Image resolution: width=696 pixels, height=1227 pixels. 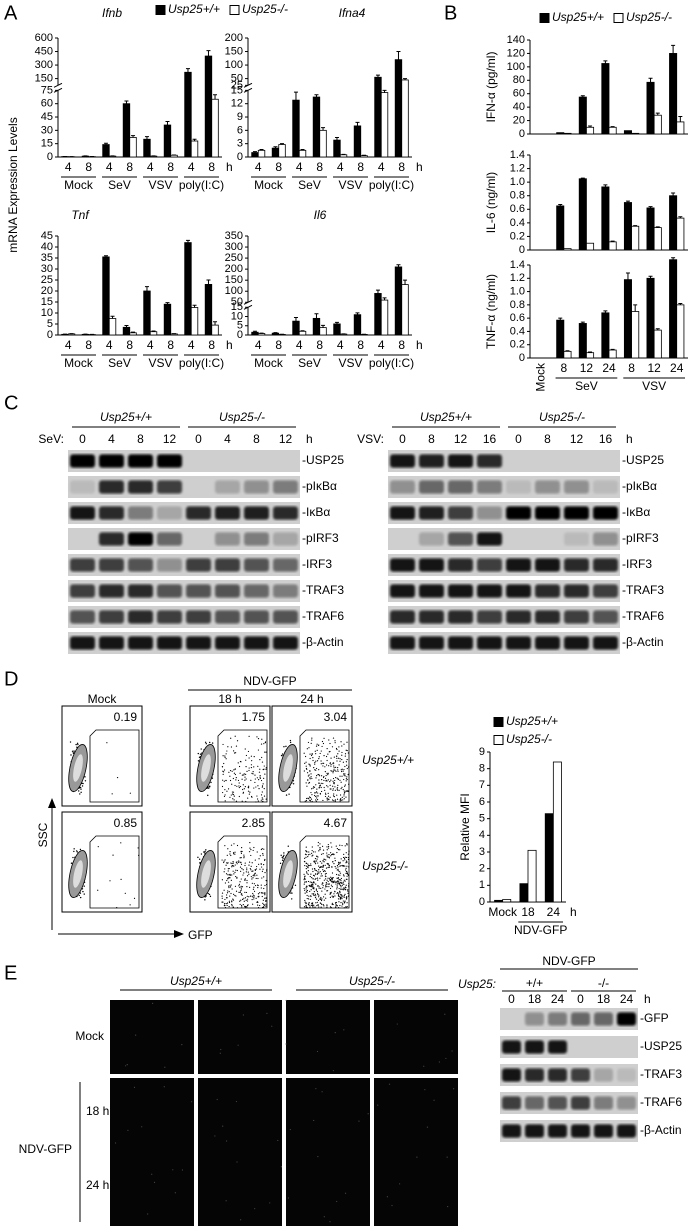 What do you see at coordinates (336, 823) in the screenshot?
I see `gate-percent: 4.67` at bounding box center [336, 823].